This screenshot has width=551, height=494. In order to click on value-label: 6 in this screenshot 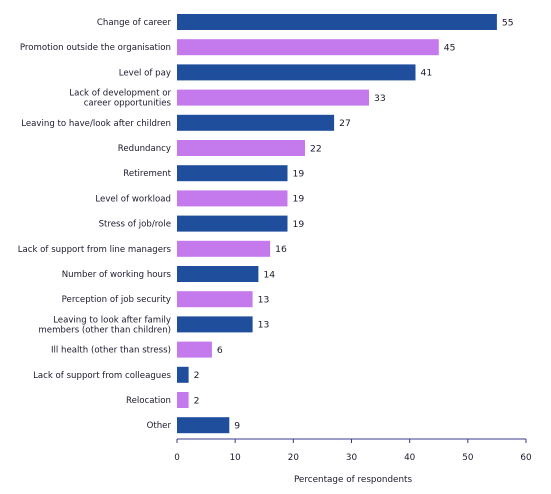, I will do `click(220, 350)`.